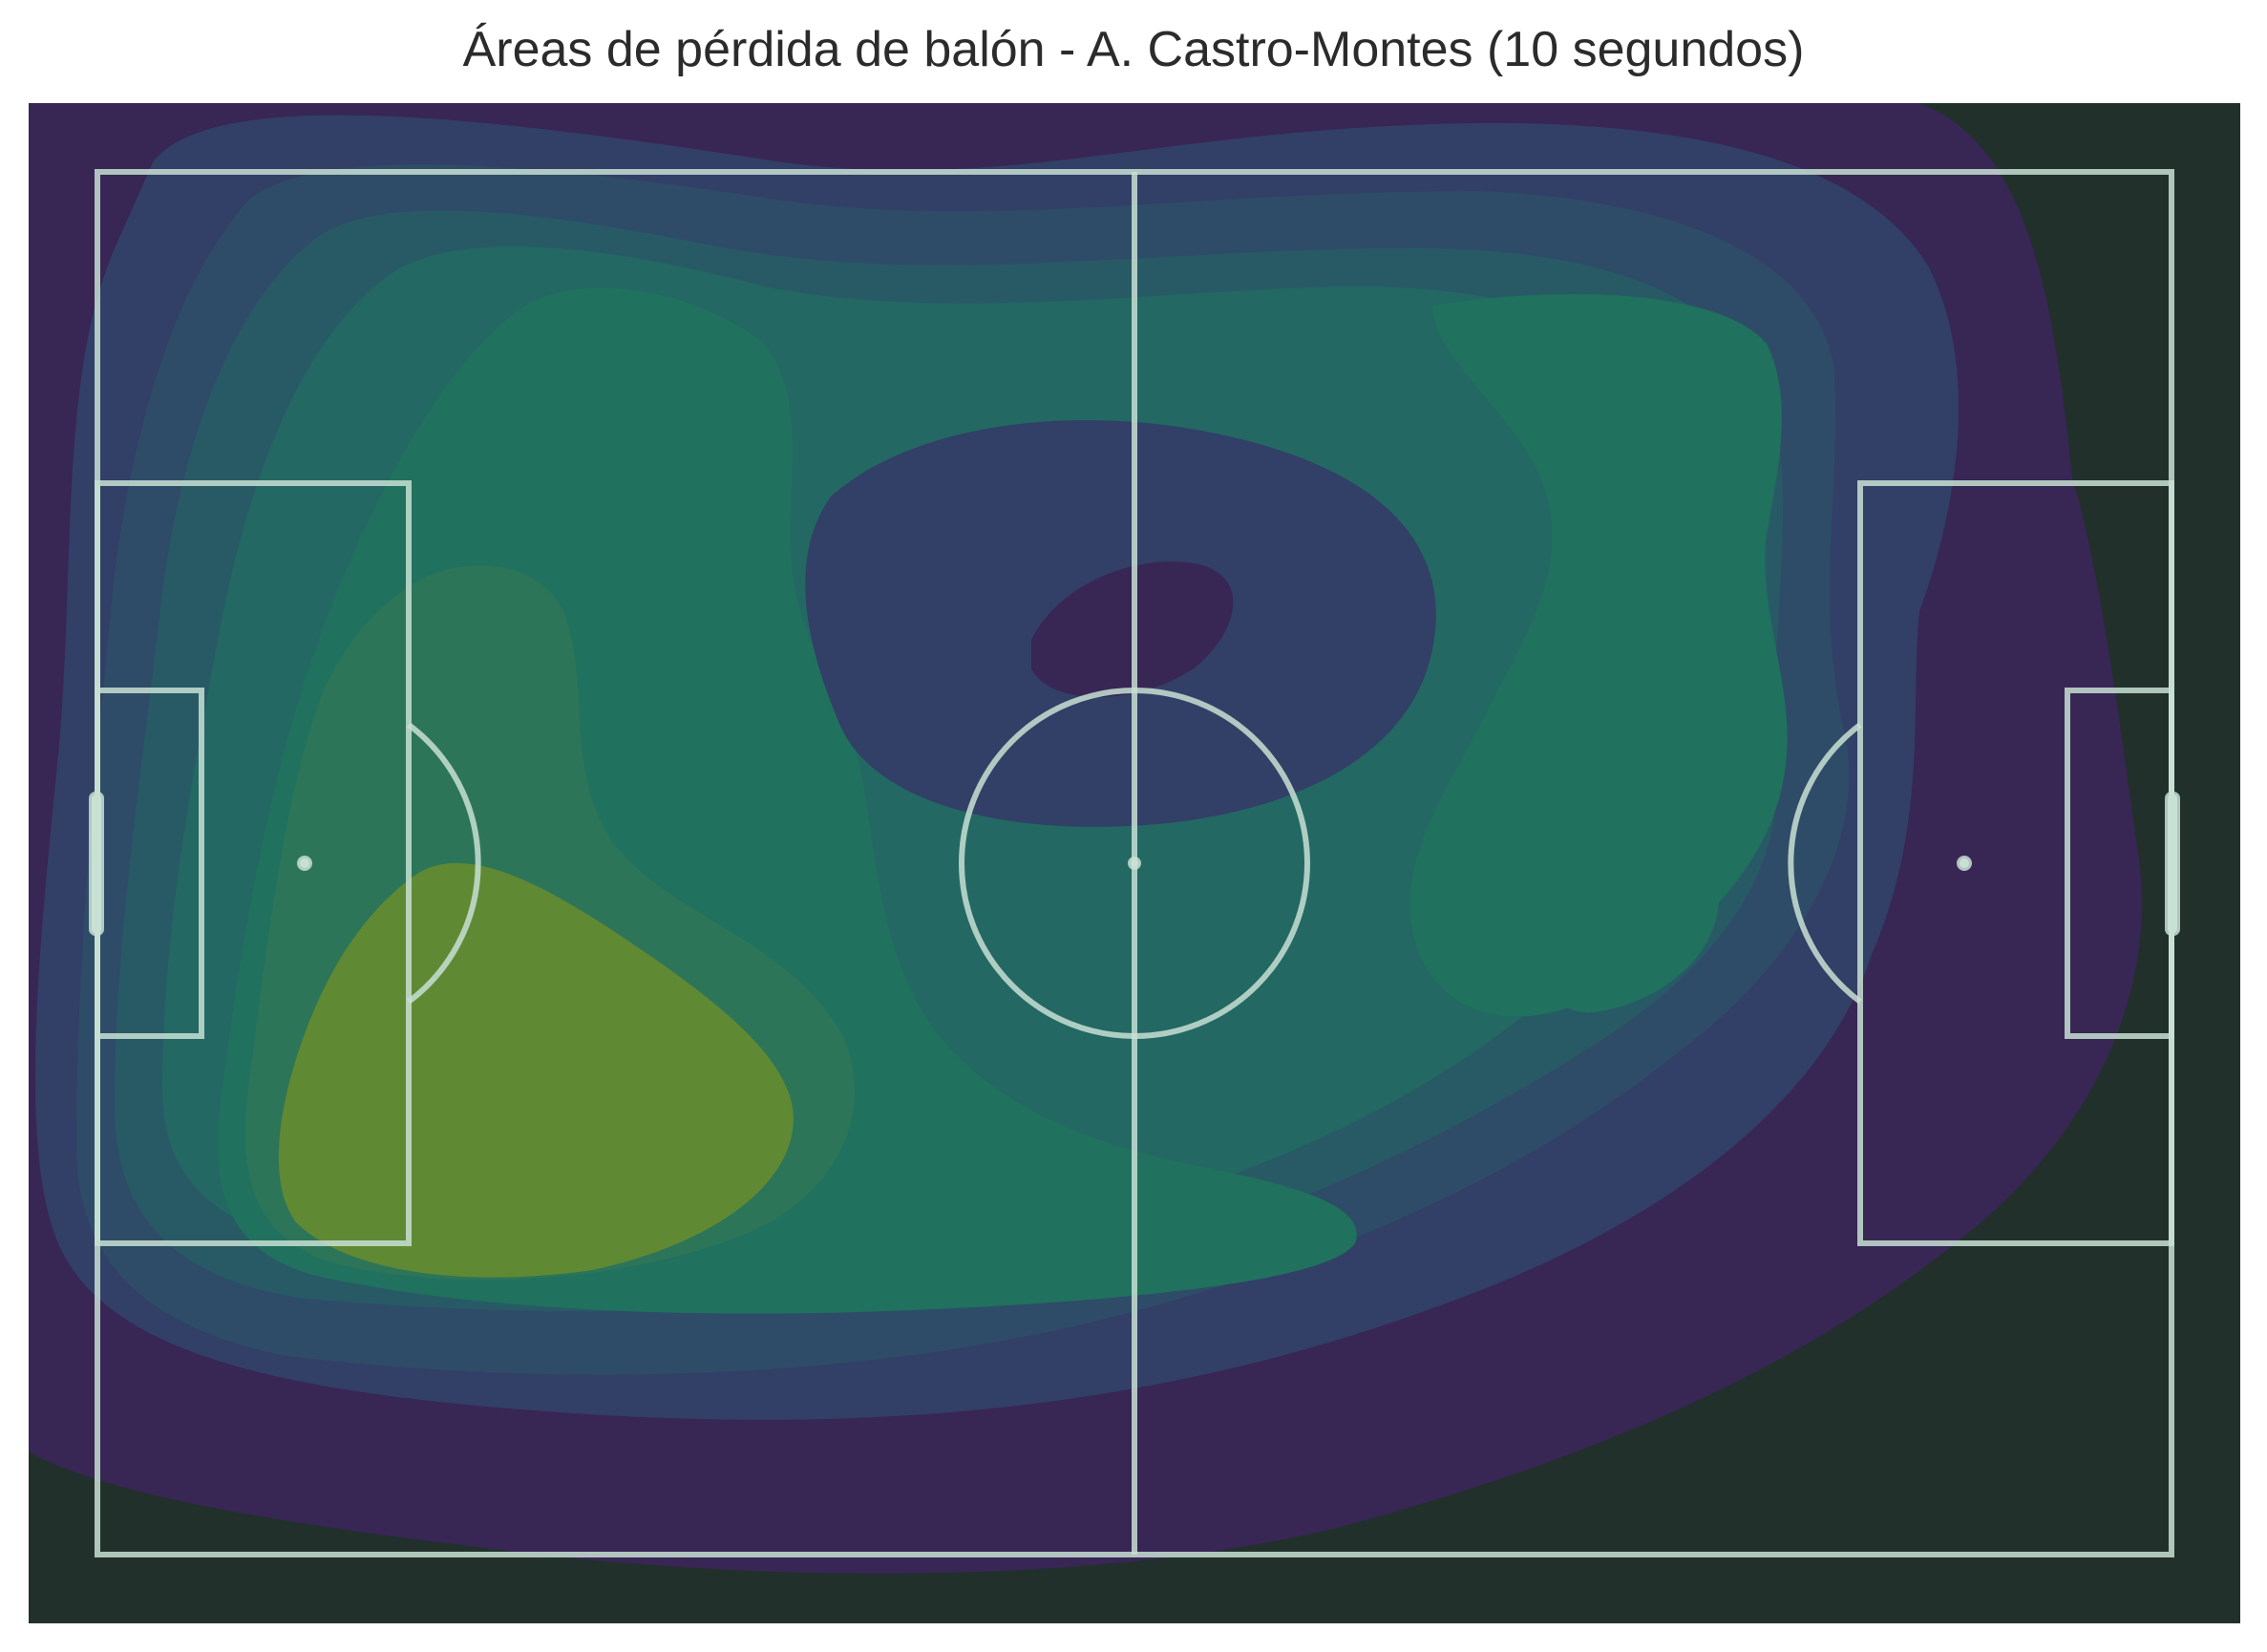 The image size is (2267, 1652). I want to click on right-penalty-spot, so click(1964, 863).